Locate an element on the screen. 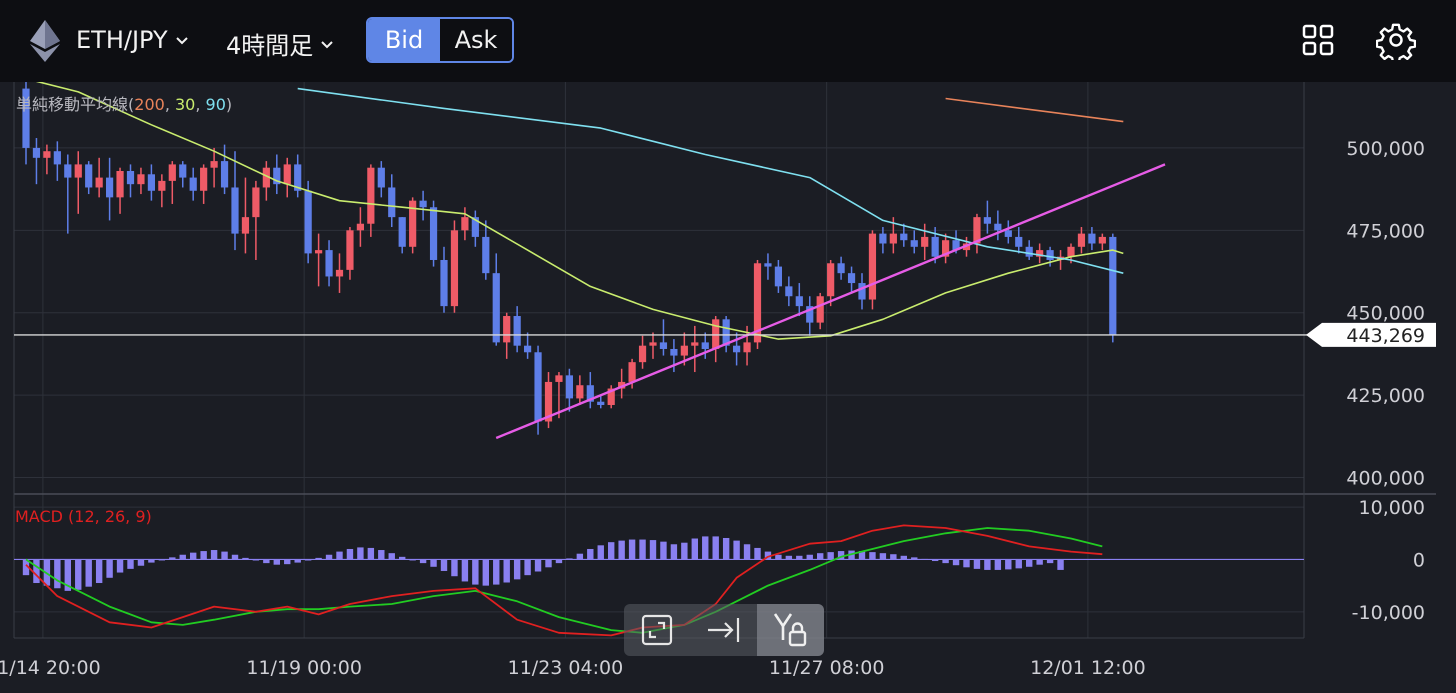 This screenshot has width=1456, height=693. pair-selector: ETH/JPY is located at coordinates (133, 40).